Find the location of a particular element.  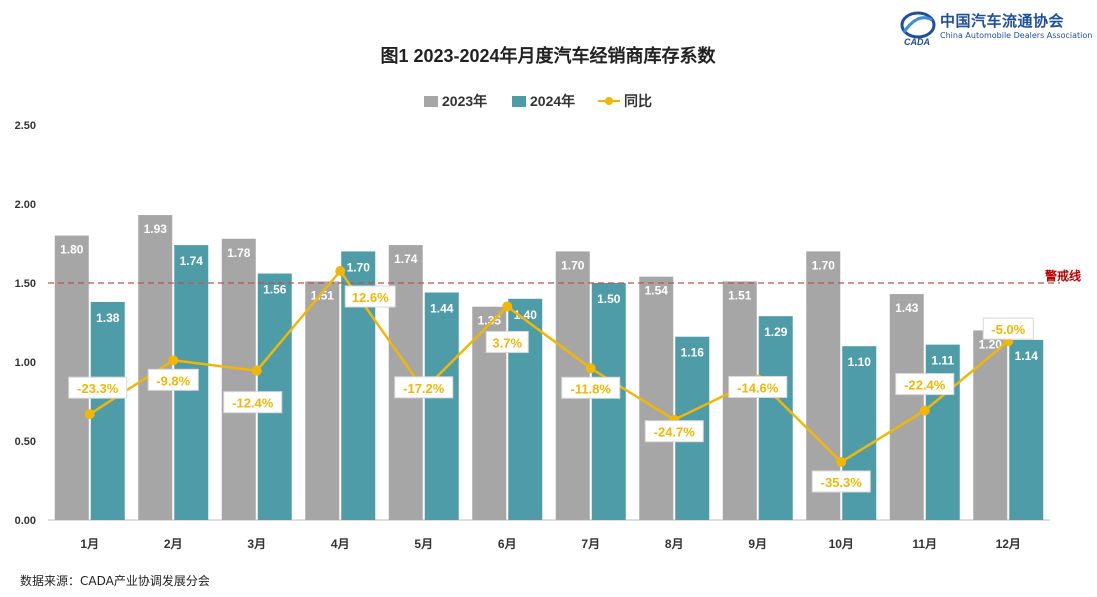

x-tick-label: 3月 is located at coordinates (256, 544).